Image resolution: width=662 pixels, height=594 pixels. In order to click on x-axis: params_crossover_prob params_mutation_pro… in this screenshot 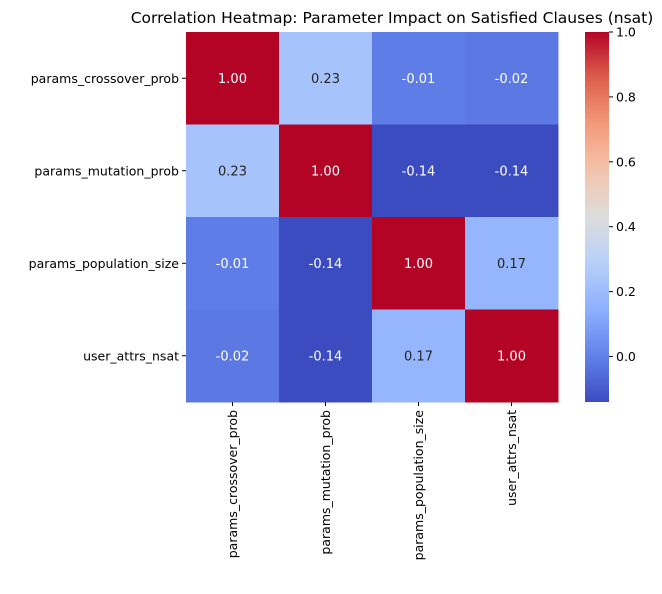, I will do `click(372, 481)`.